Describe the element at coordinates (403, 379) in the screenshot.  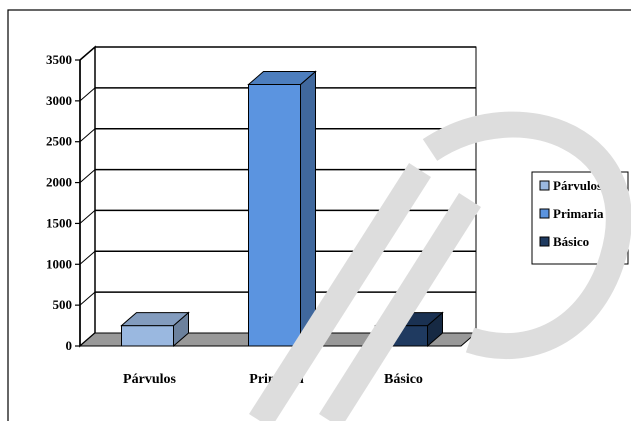
I see `x-tick-label: Básico` at that location.